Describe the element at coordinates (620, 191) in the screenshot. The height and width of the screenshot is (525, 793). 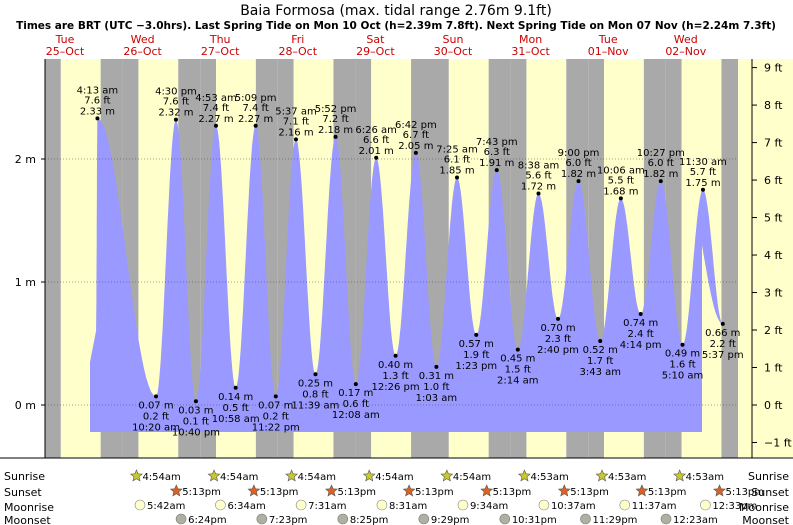
I see `tide-height-m: 1.68 m` at that location.